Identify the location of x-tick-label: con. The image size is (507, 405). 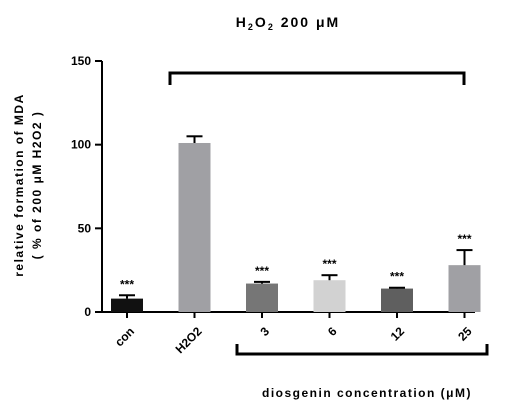
(124, 336).